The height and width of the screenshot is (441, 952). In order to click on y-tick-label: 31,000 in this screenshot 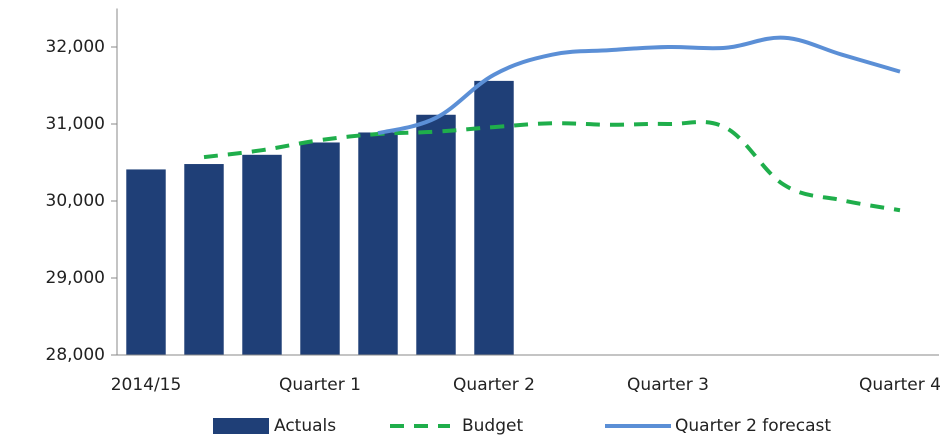, I will do `click(75, 124)`.